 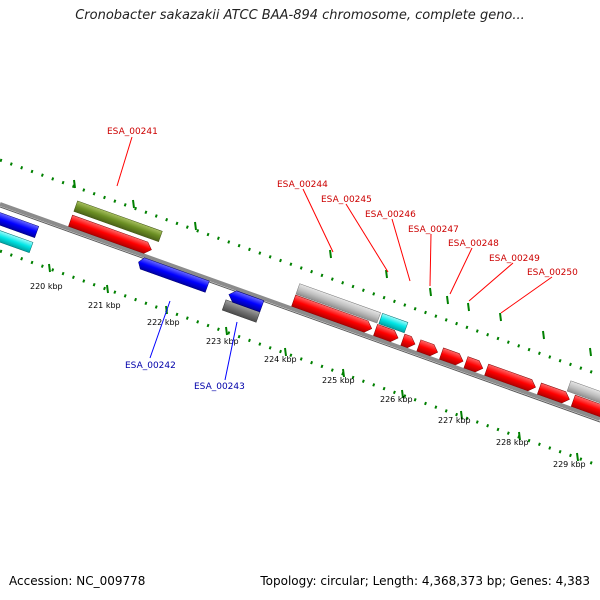 What do you see at coordinates (569, 464) in the screenshot?
I see `tick-label: 229 kbp` at bounding box center [569, 464].